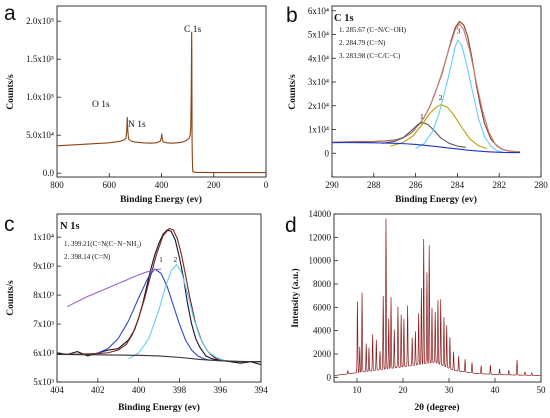 Image resolution: width=550 pixels, height=418 pixels. I want to click on panel-letter-a: a, so click(10, 13).